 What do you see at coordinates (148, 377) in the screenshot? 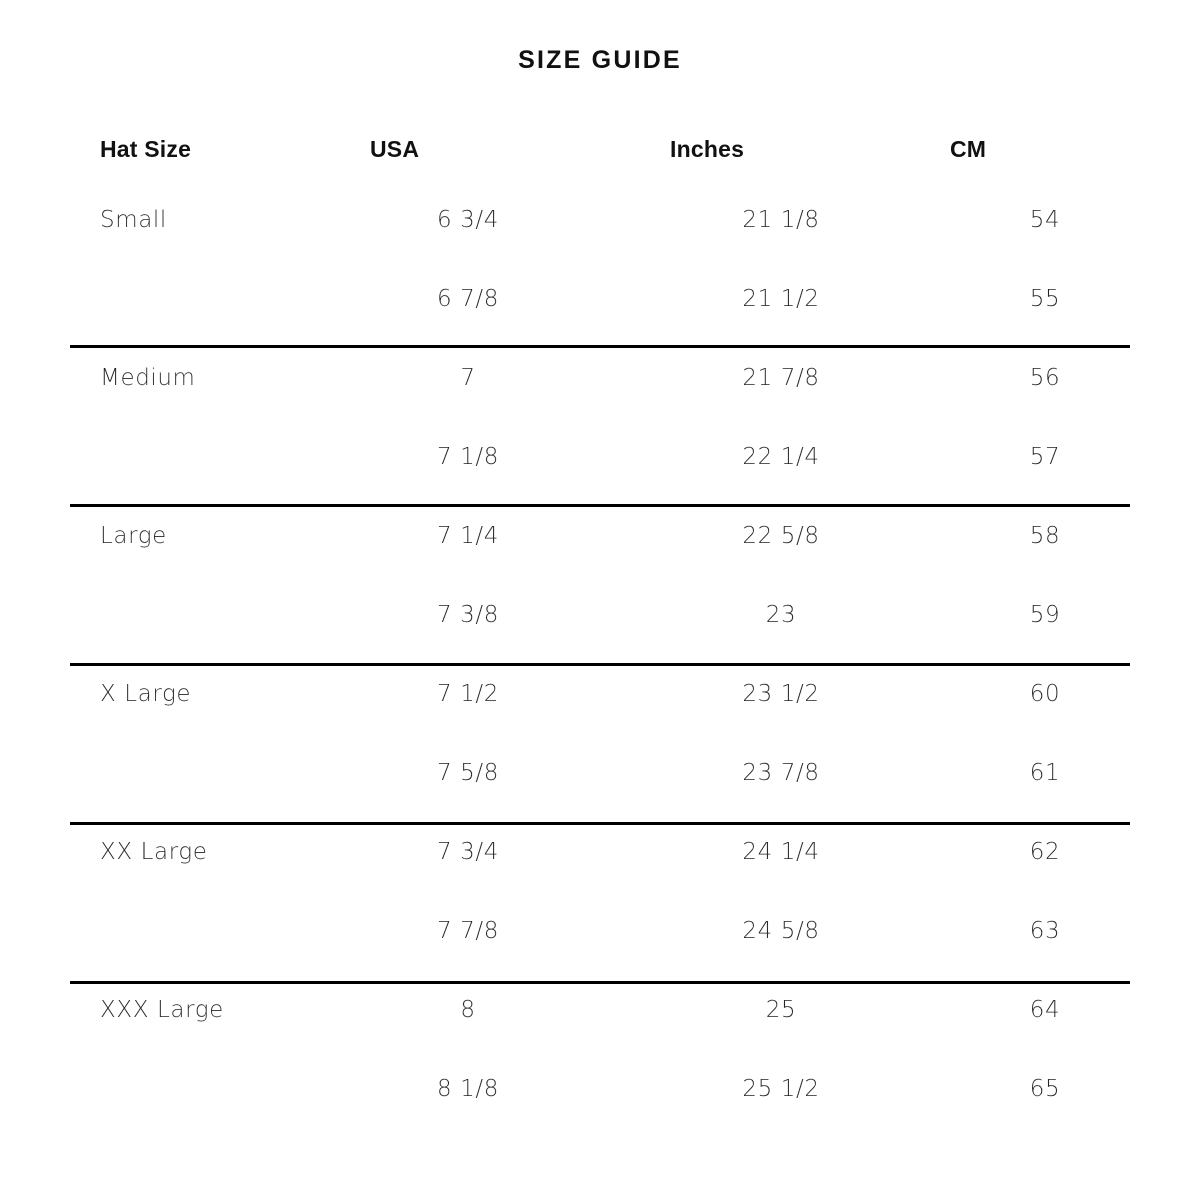
I see `cell-hat-size: Medium` at bounding box center [148, 377].